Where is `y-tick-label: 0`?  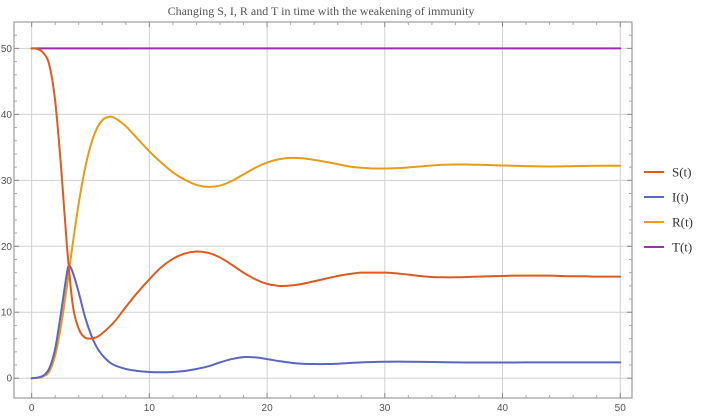 y-tick-label: 0 is located at coordinates (9, 379).